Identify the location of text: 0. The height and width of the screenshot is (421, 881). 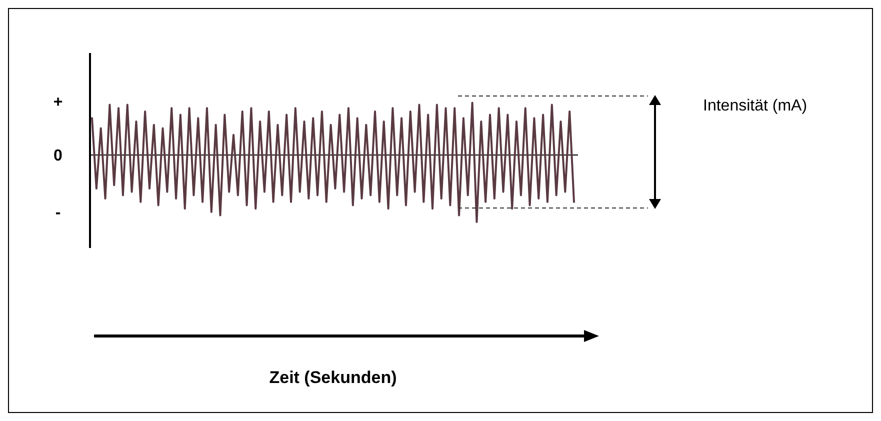
(58, 156).